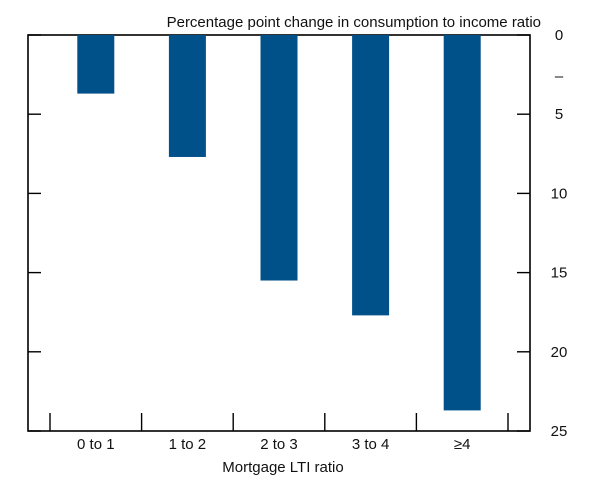 This screenshot has height=491, width=593. I want to click on x-tick-label: 2 to 3, so click(279, 444).